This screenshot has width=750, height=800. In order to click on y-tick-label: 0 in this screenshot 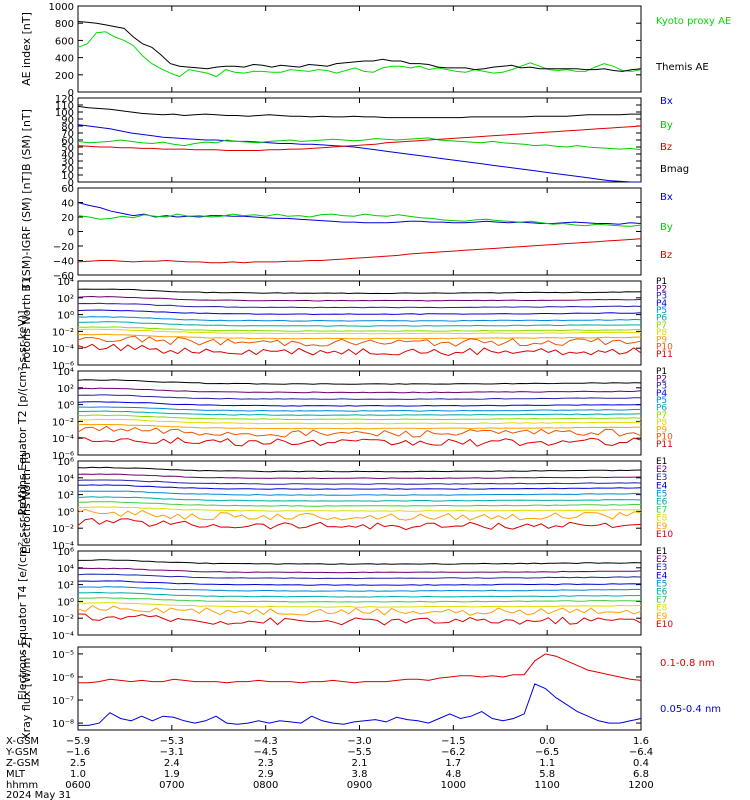, I will do `click(71, 233)`.